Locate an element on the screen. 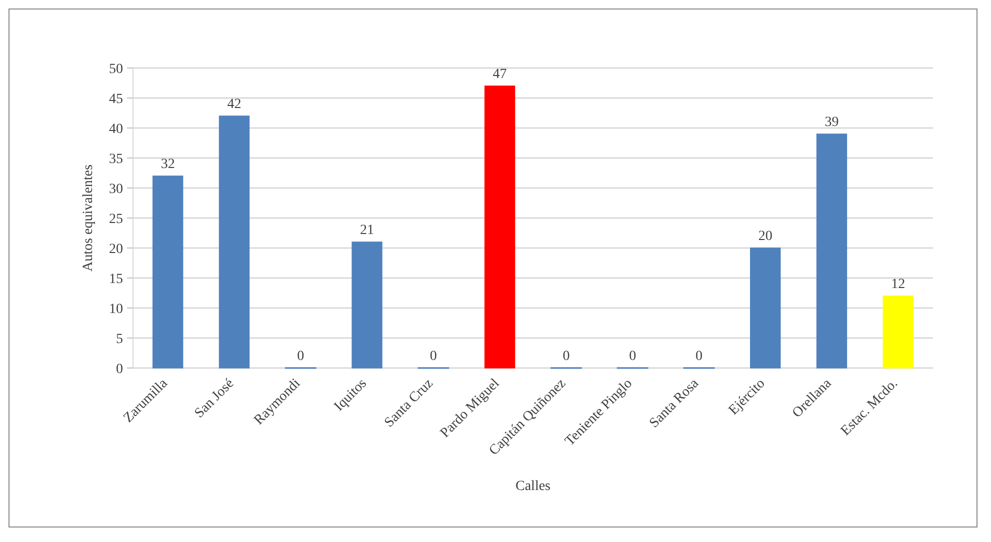 This screenshot has height=542, width=991. y-tick-label: 40 is located at coordinates (116, 129).